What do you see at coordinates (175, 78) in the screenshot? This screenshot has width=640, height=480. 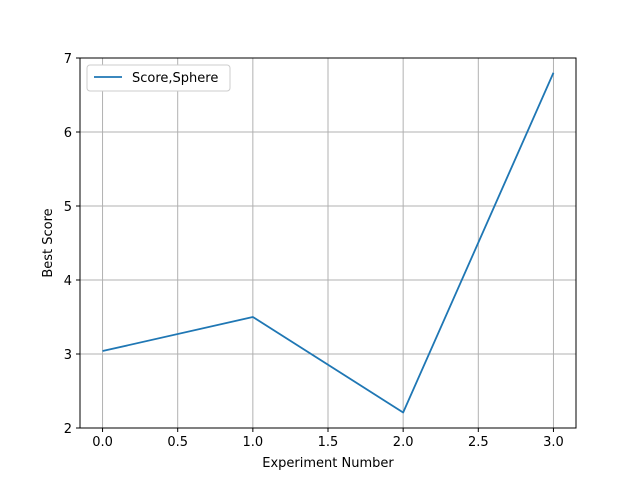 I see `legend-label: Score,Sphere` at bounding box center [175, 78].